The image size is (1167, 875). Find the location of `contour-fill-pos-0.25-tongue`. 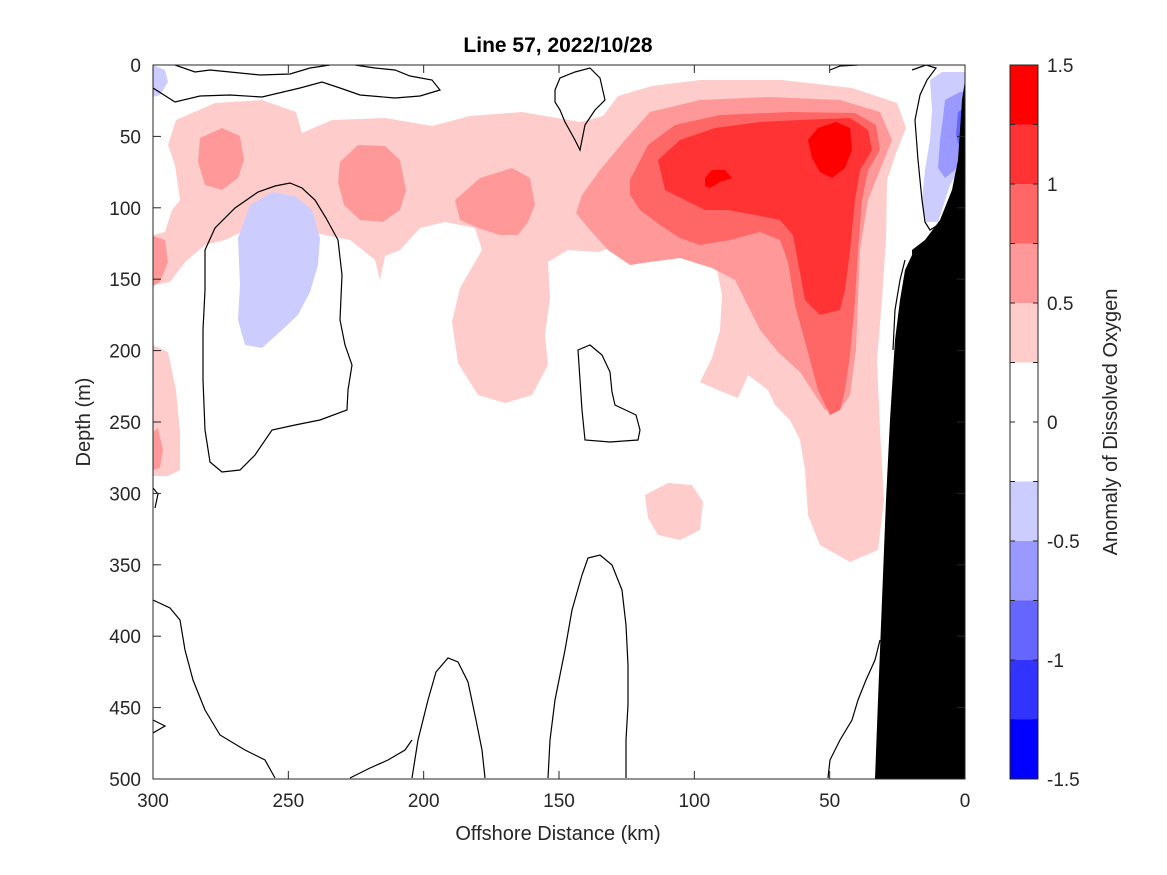

contour-fill-pos-0.25-tongue is located at coordinates (835, 466).